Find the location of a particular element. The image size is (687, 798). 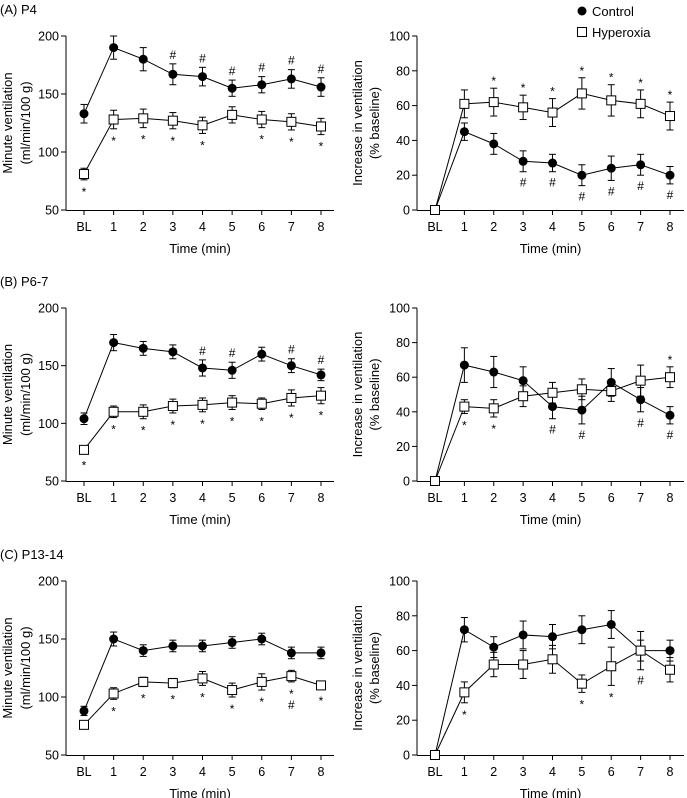

y-tick-label: 40 is located at coordinates (403, 141).